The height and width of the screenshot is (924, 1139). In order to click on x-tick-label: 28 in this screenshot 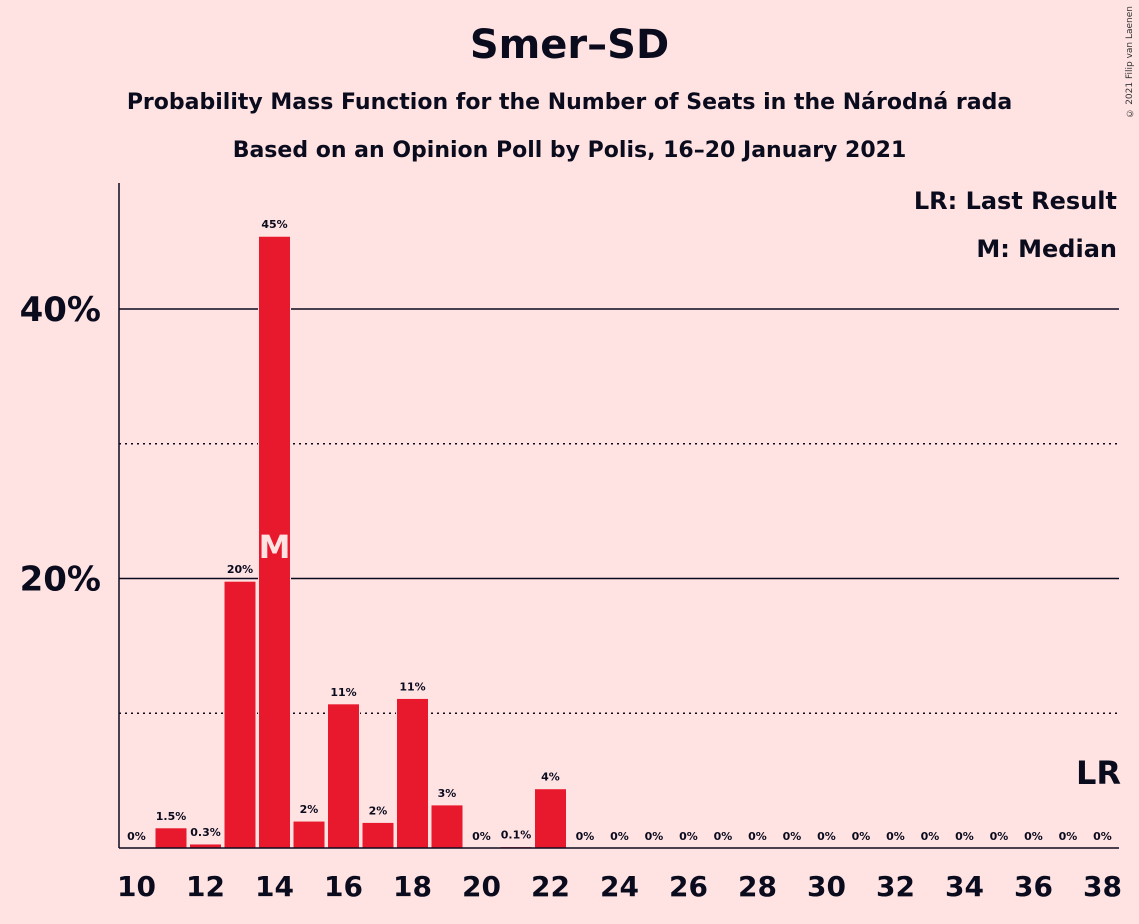, I will do `click(757, 886)`.